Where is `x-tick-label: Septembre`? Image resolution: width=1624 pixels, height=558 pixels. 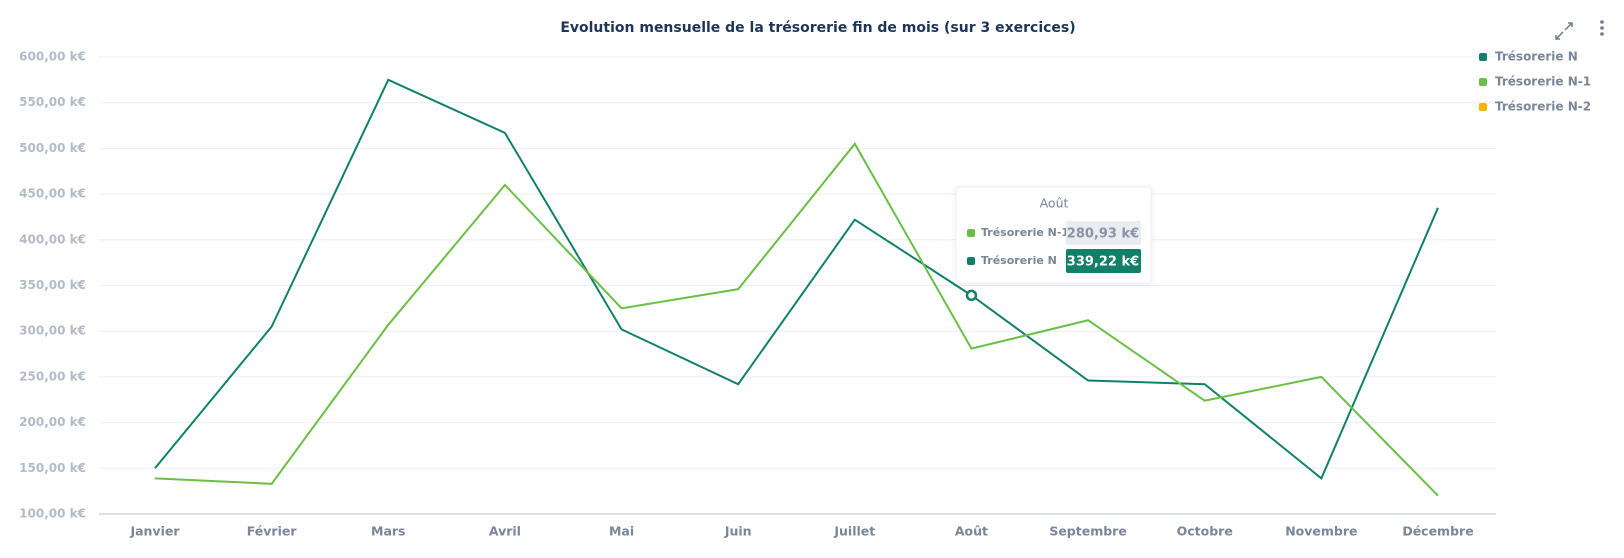 x-tick-label: Septembre is located at coordinates (1088, 531).